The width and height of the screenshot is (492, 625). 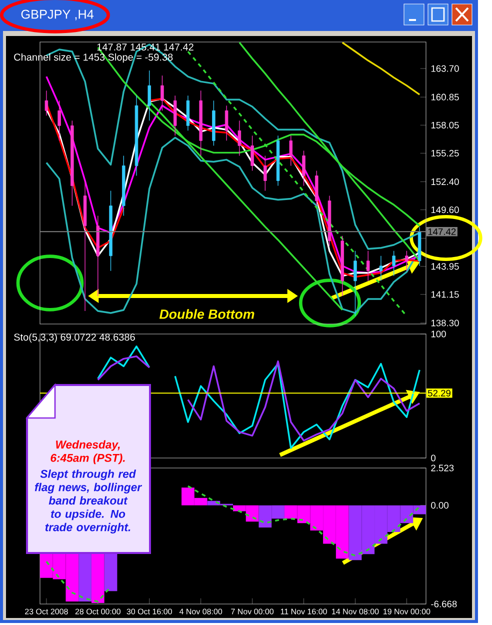 What do you see at coordinates (206, 314) in the screenshot?
I see `annotation: Double Bottom` at bounding box center [206, 314].